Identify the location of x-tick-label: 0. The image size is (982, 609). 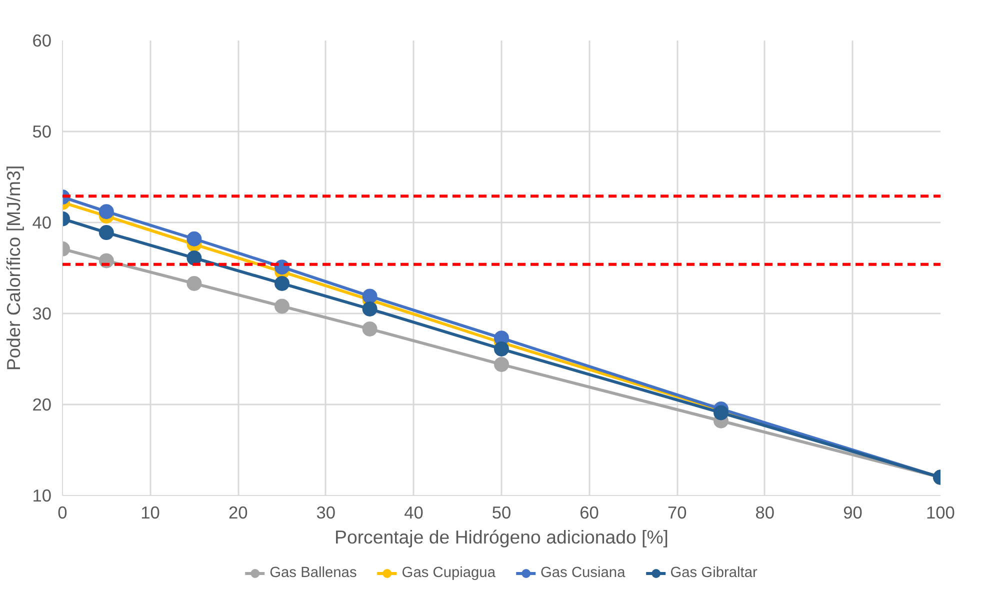
(63, 512).